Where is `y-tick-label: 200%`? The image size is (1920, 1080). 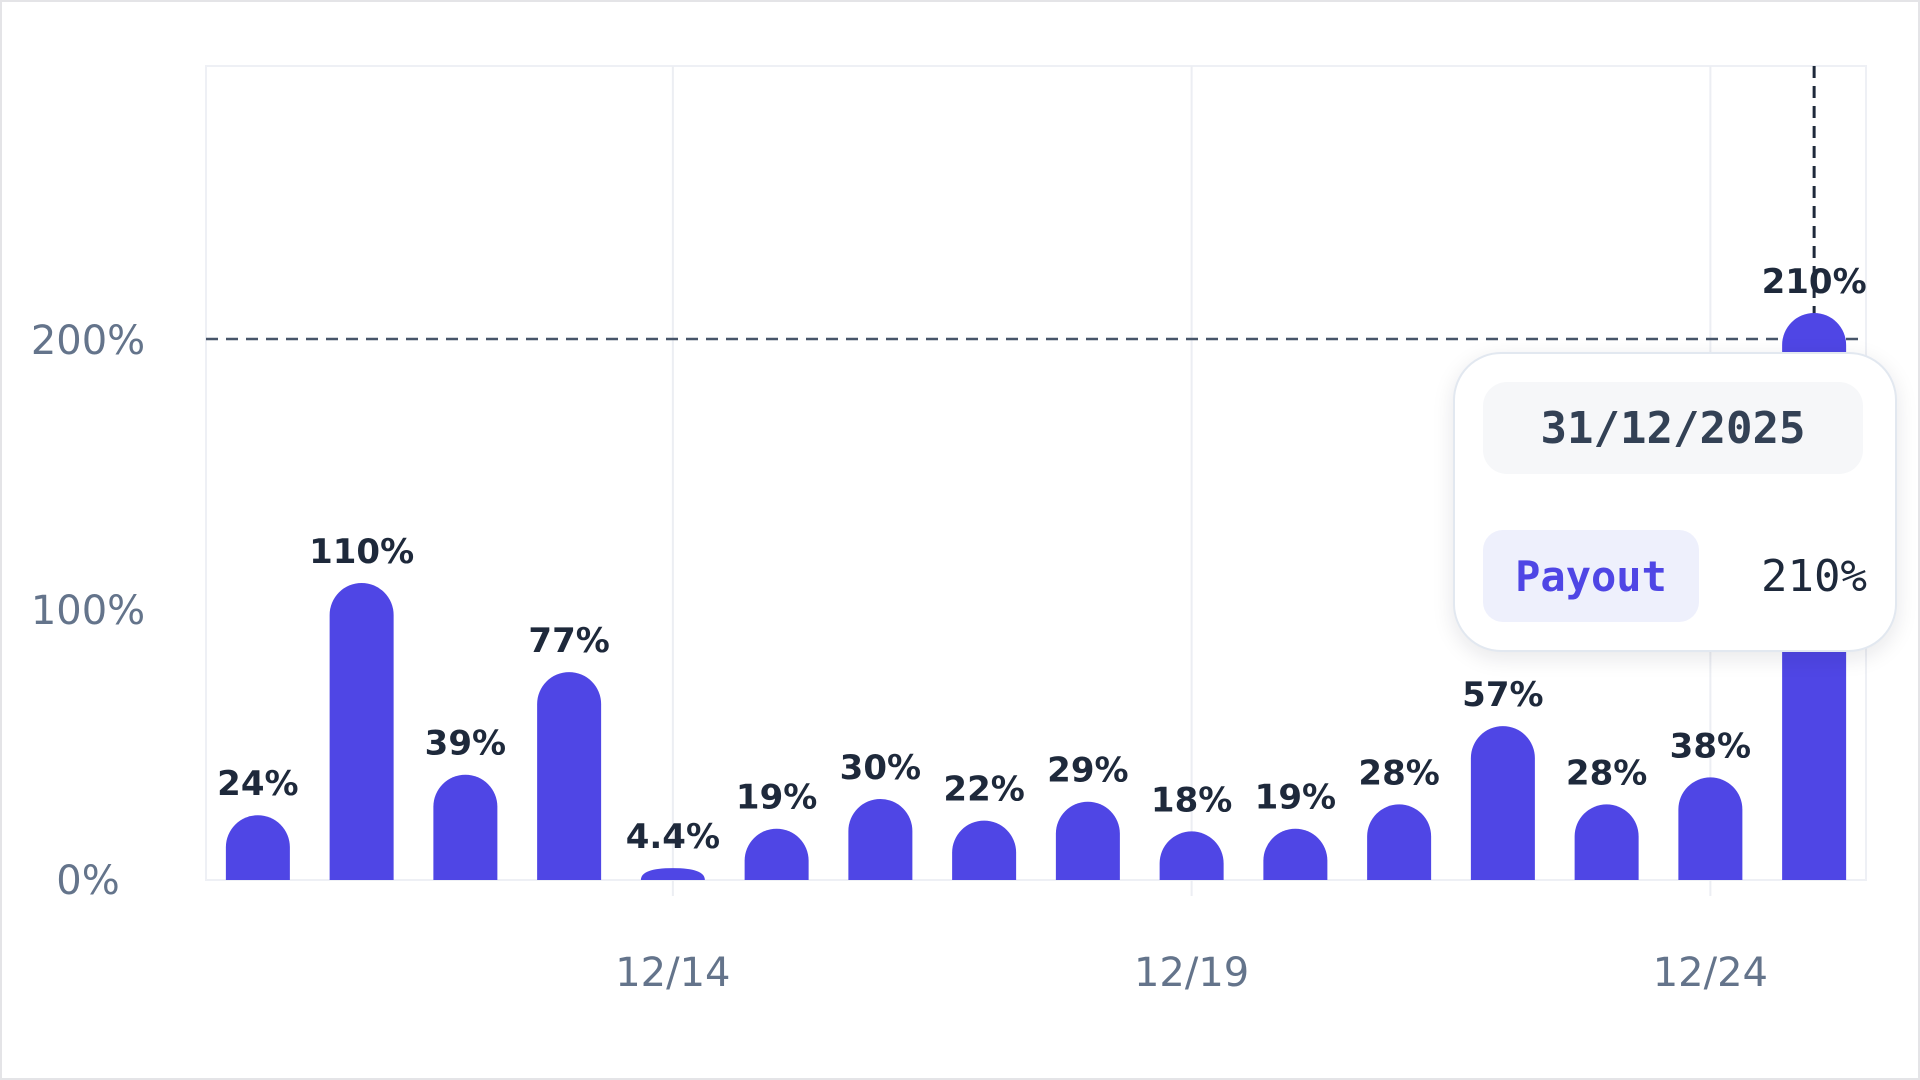 y-tick-label: 200% is located at coordinates (88, 341).